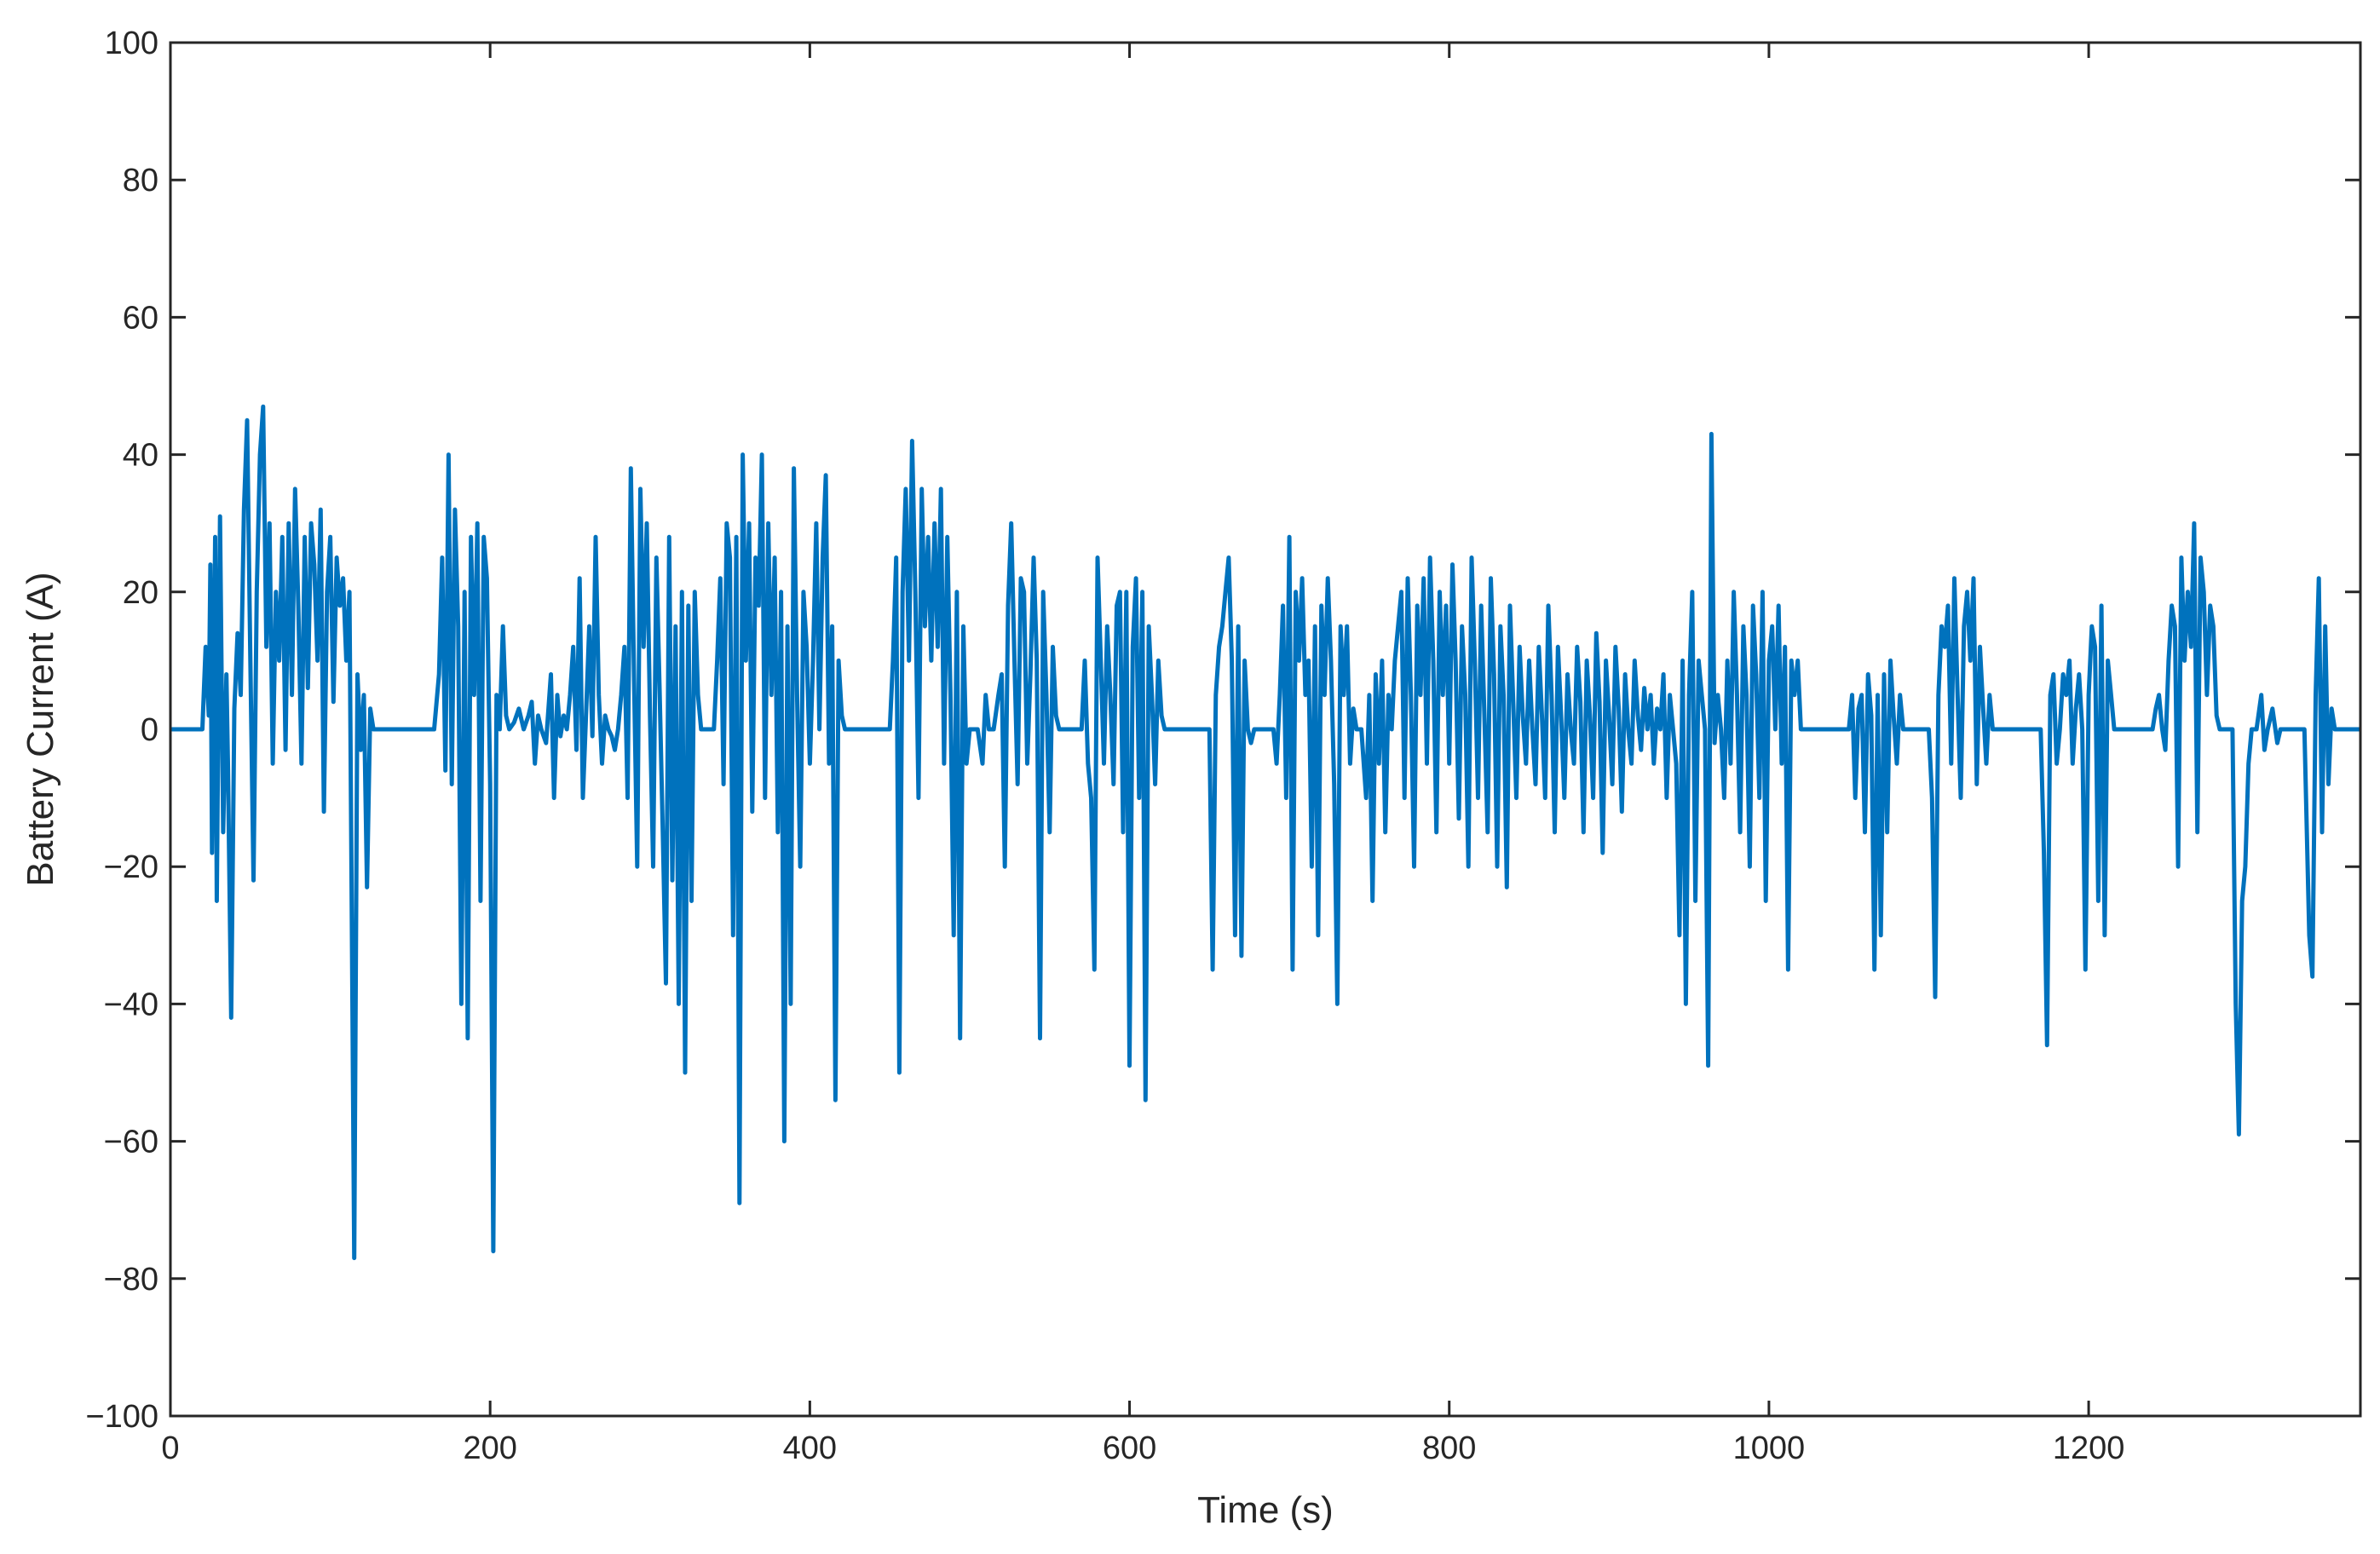  What do you see at coordinates (131, 43) in the screenshot?
I see `y-tick-label: 100` at bounding box center [131, 43].